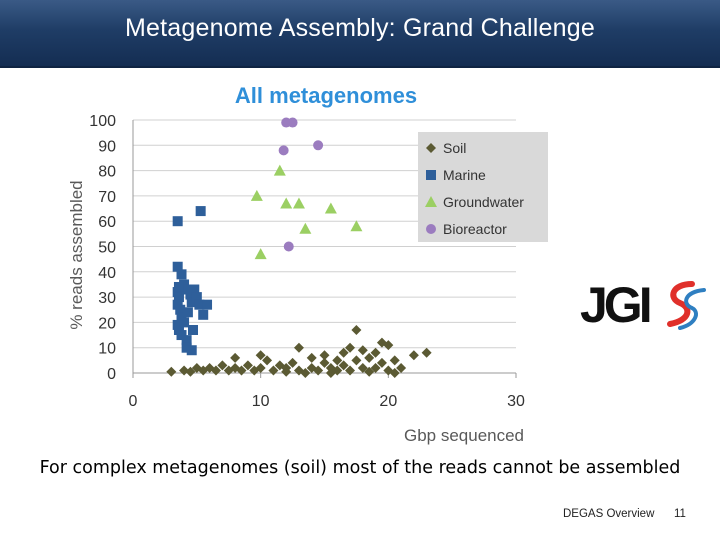 Image resolution: width=720 pixels, height=540 pixels. I want to click on y-tick-label: 80, so click(107, 172).